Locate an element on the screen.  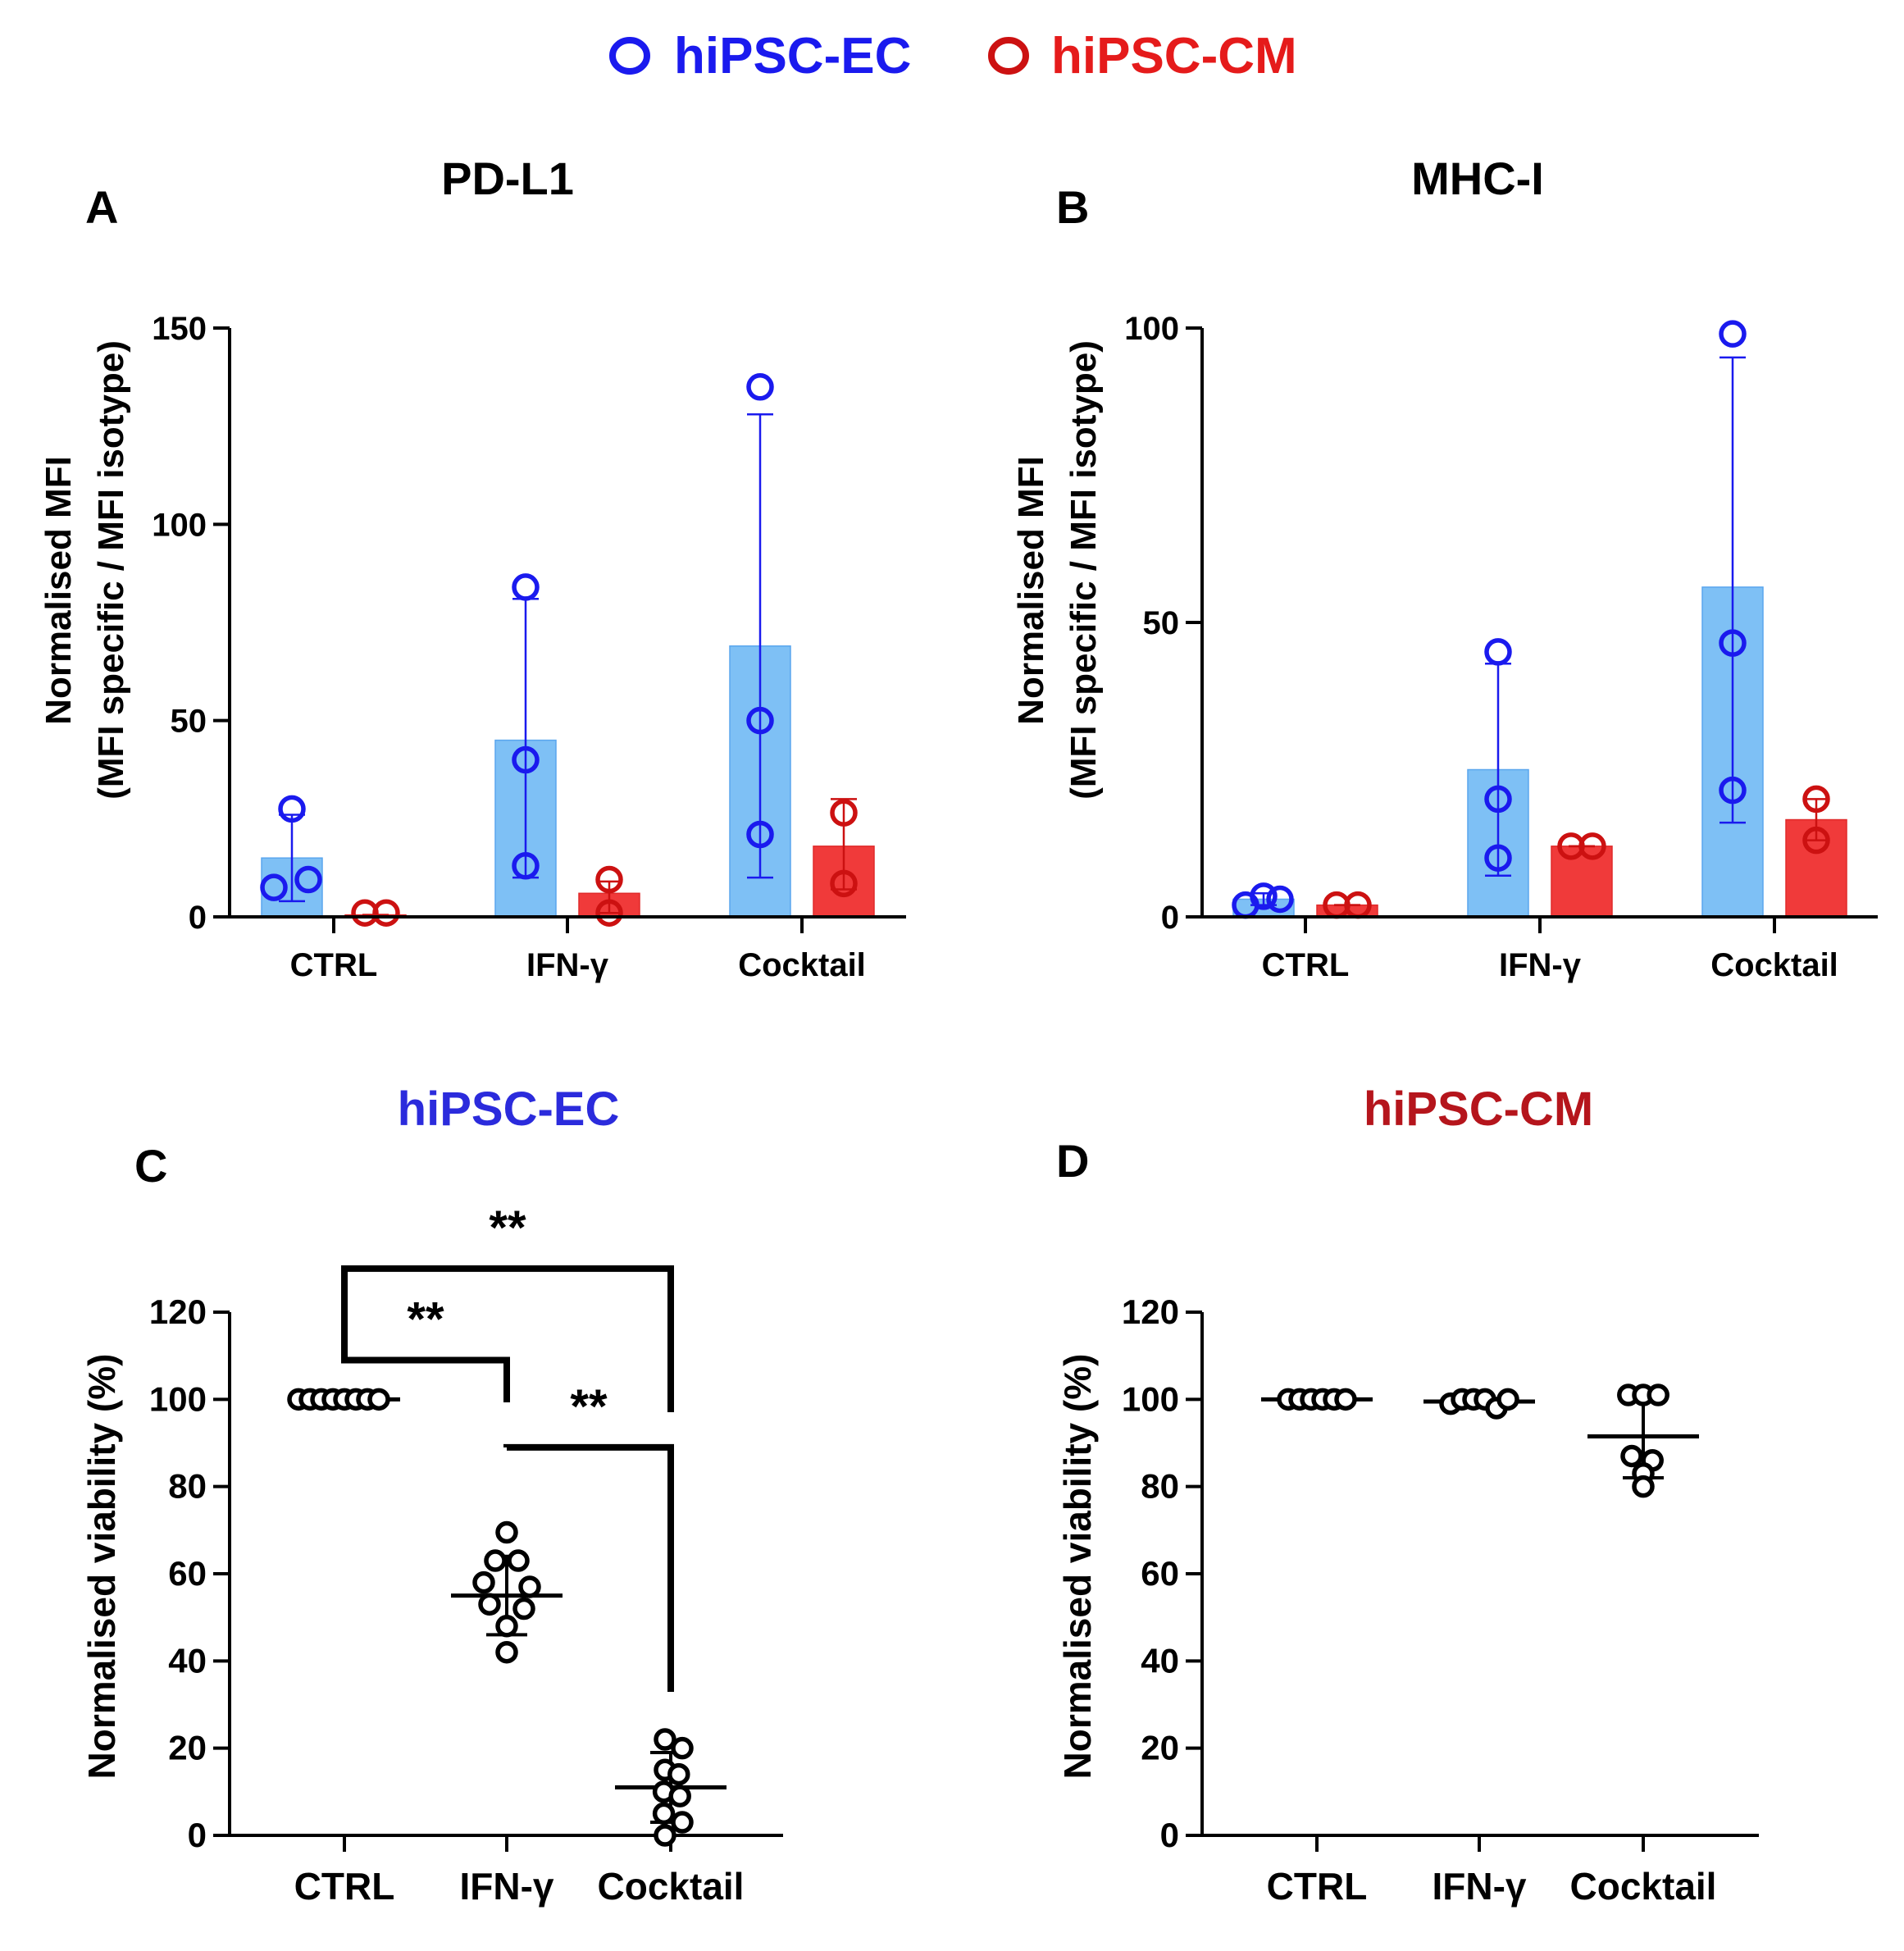
panel-c-y-tick-label: 80 is located at coordinates (187, 1486).